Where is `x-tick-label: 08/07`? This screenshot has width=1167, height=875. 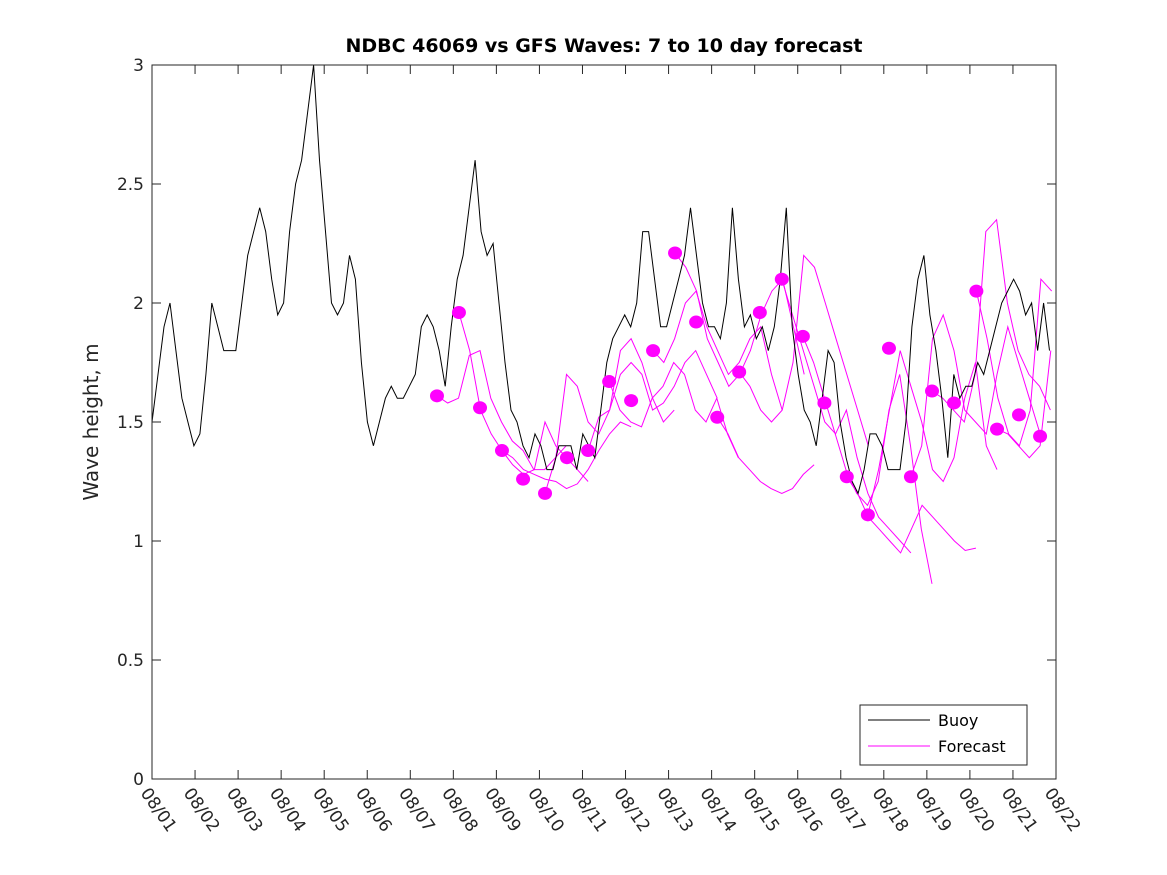
x-tick-label: 08/07 is located at coordinates (416, 810).